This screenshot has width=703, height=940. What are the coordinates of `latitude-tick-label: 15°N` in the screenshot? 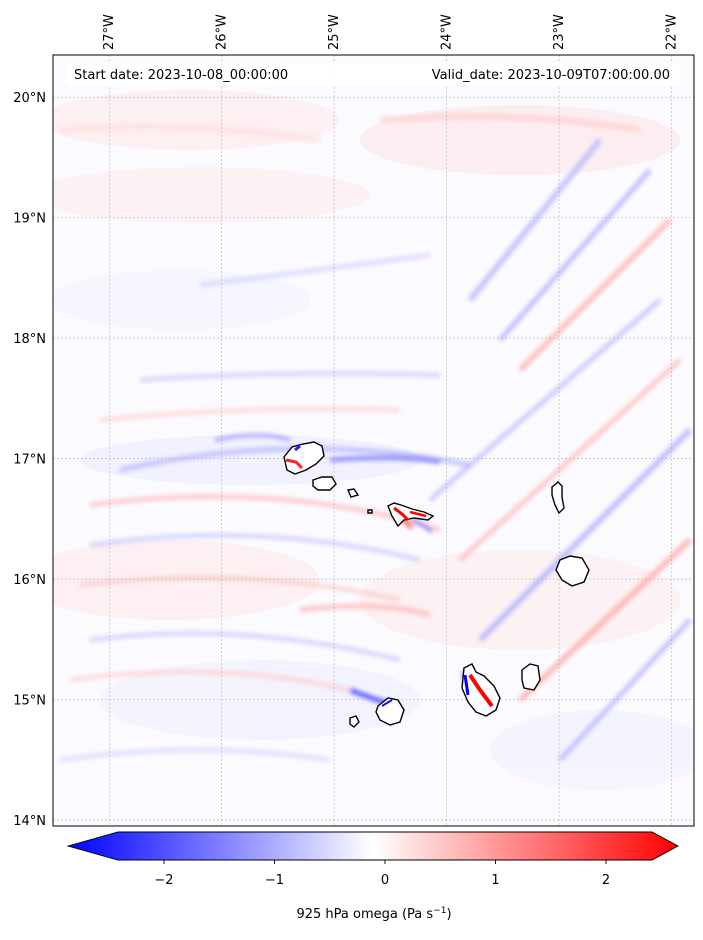 It's located at (29, 701).